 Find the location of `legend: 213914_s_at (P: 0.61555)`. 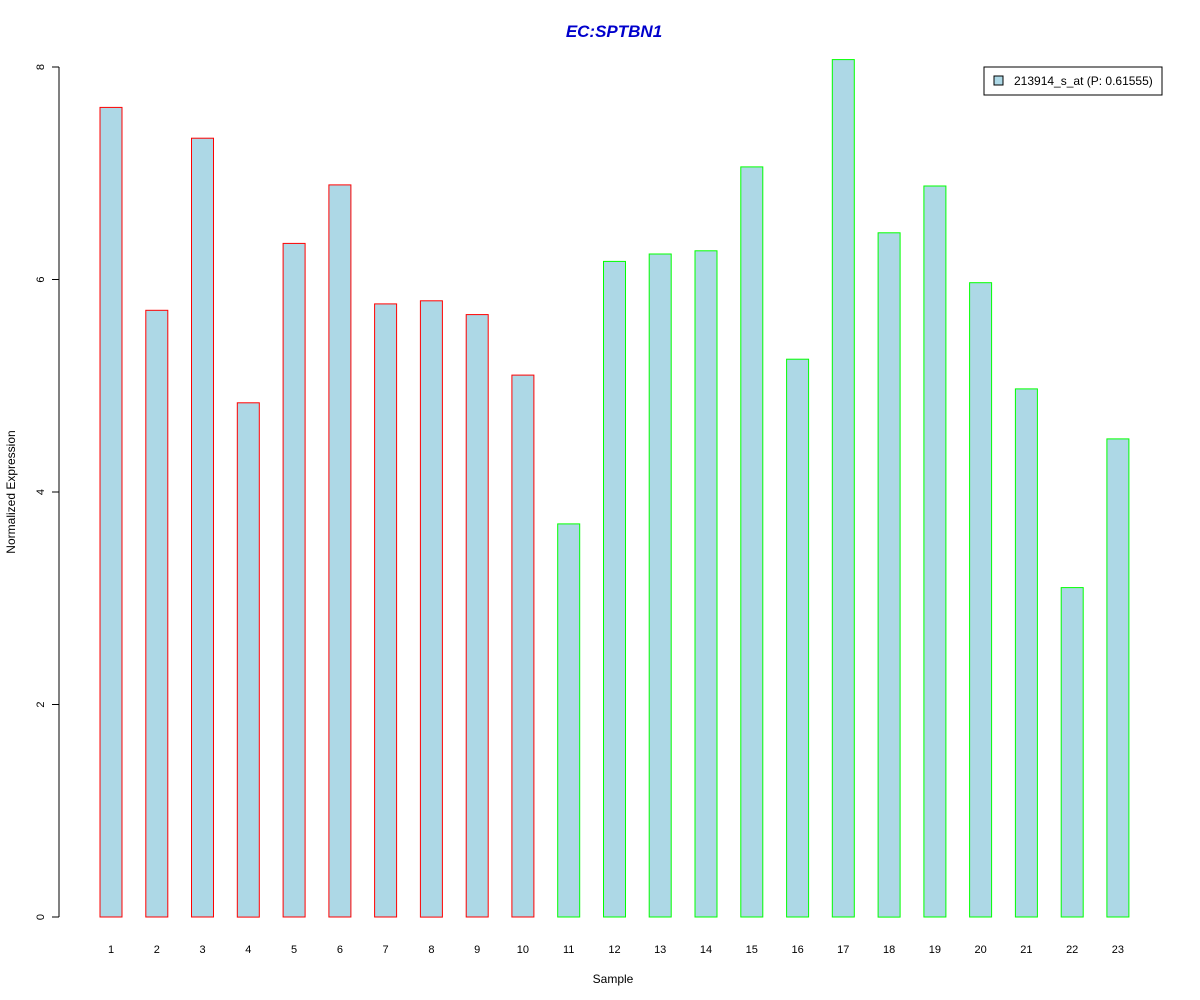

legend: 213914_s_at (P: 0.61555) is located at coordinates (1073, 81).